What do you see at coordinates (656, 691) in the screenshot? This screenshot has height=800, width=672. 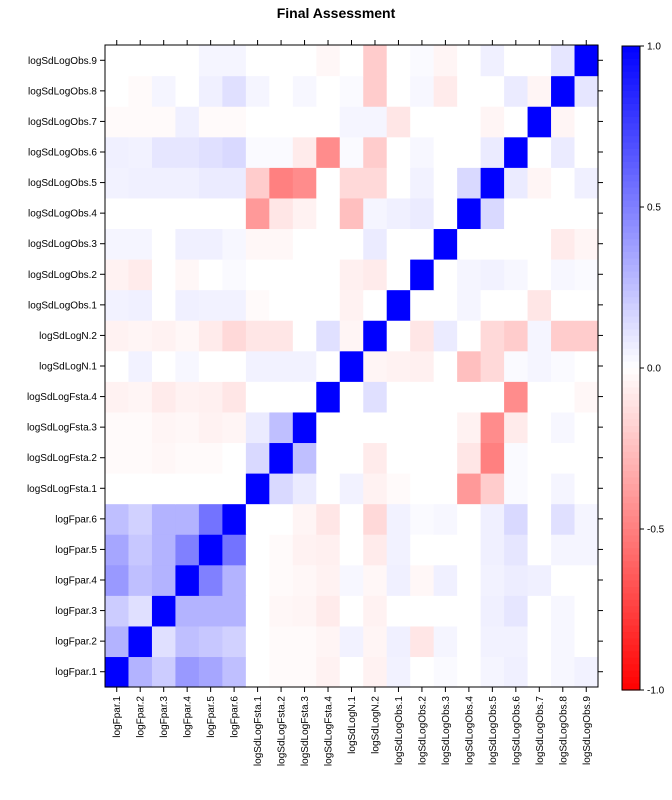 I see `colorbar-tick-label: -1.0` at bounding box center [656, 691].